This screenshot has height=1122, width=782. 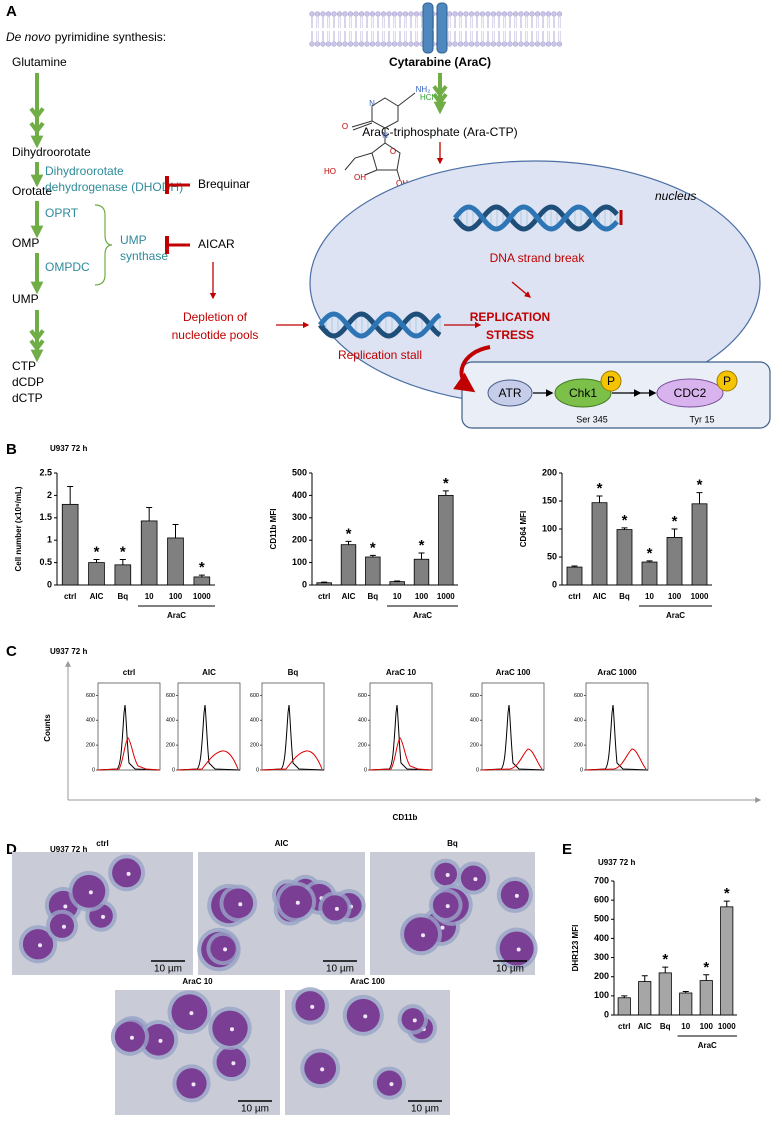 I want to click on site: Tyr 15, so click(x=701, y=419).